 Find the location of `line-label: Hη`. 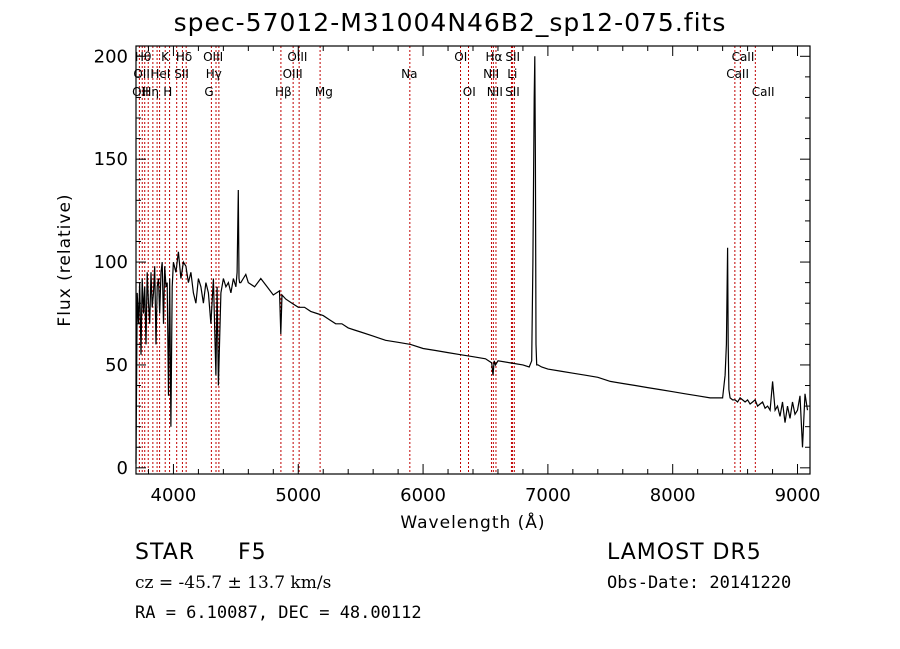

line-label: Hη is located at coordinates (150, 92).